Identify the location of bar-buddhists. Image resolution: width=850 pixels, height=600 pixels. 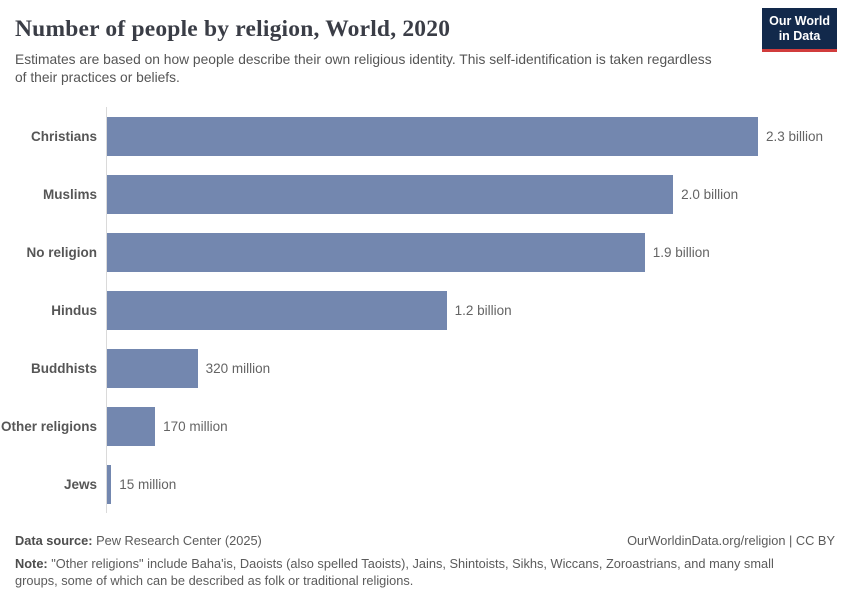
(152, 368).